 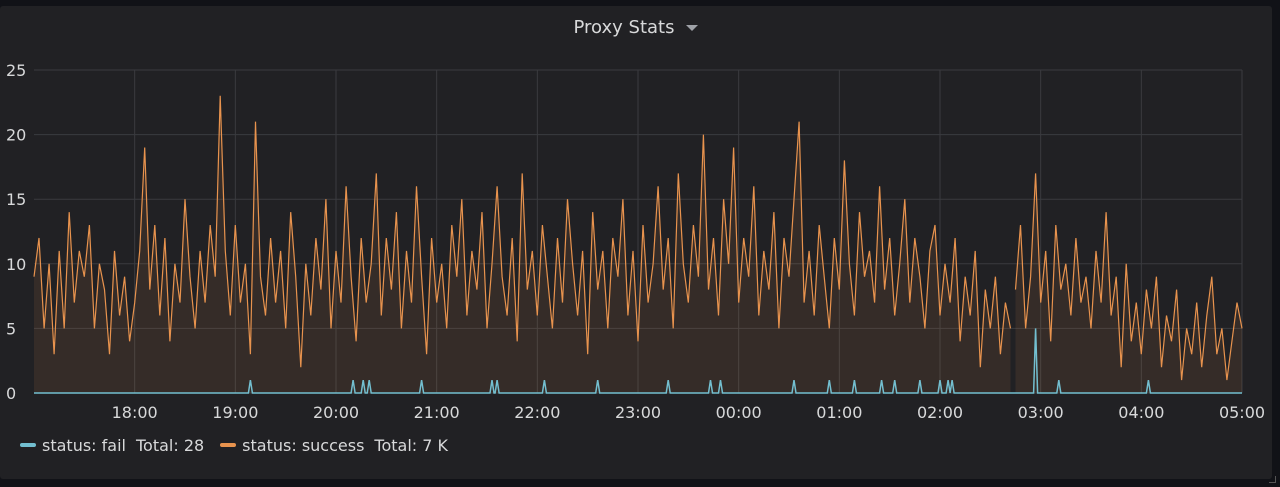 I want to click on success-series-line, so click(x=1128, y=277).